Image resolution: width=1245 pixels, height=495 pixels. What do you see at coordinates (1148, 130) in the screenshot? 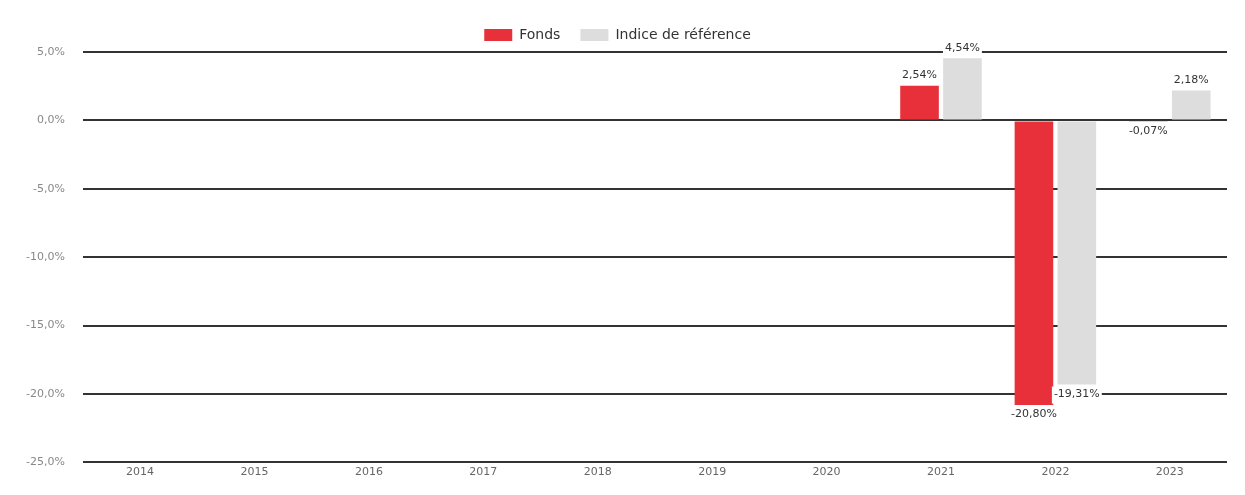
I see `data-label: -0,07%` at bounding box center [1148, 130].